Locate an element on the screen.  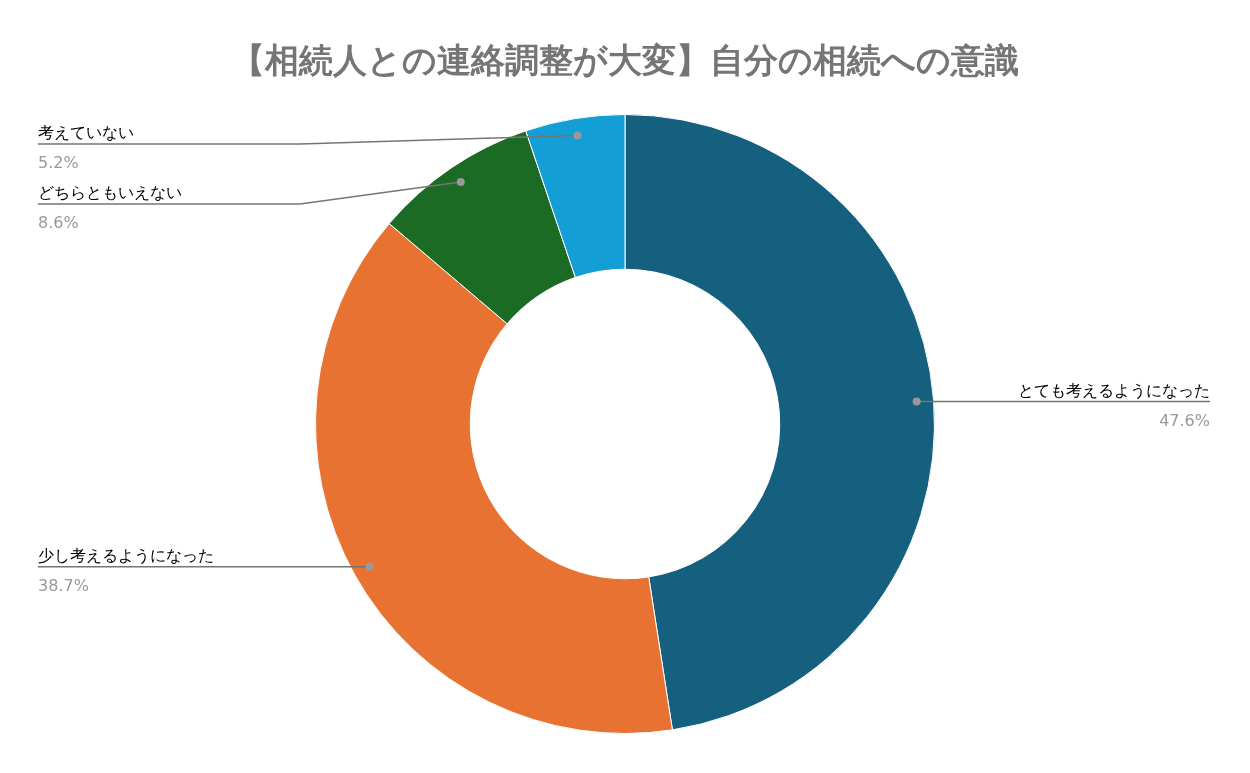
slice-label: 少し考えるようになった is located at coordinates (126, 555).